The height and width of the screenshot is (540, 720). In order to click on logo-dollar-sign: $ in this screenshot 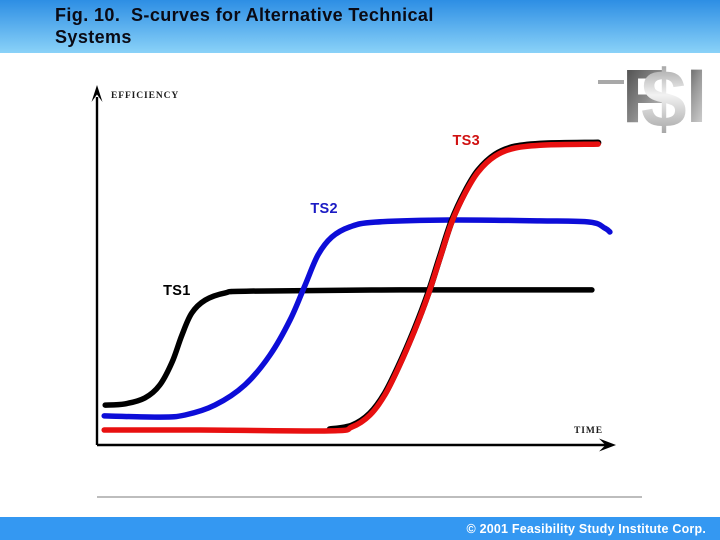, I will do `click(664, 95)`.